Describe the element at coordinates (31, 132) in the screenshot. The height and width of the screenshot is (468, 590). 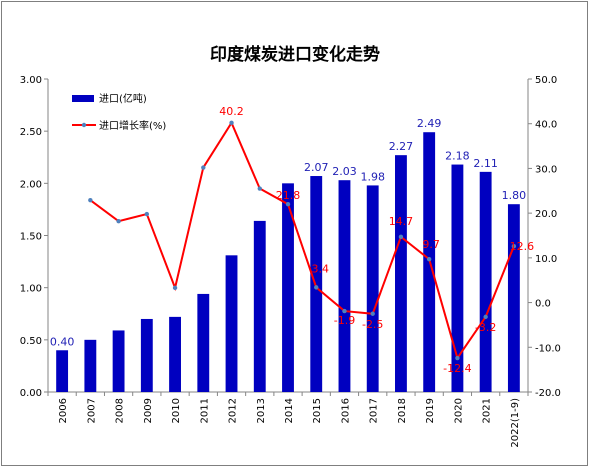
I see `left-tick-label: 2.50` at that location.